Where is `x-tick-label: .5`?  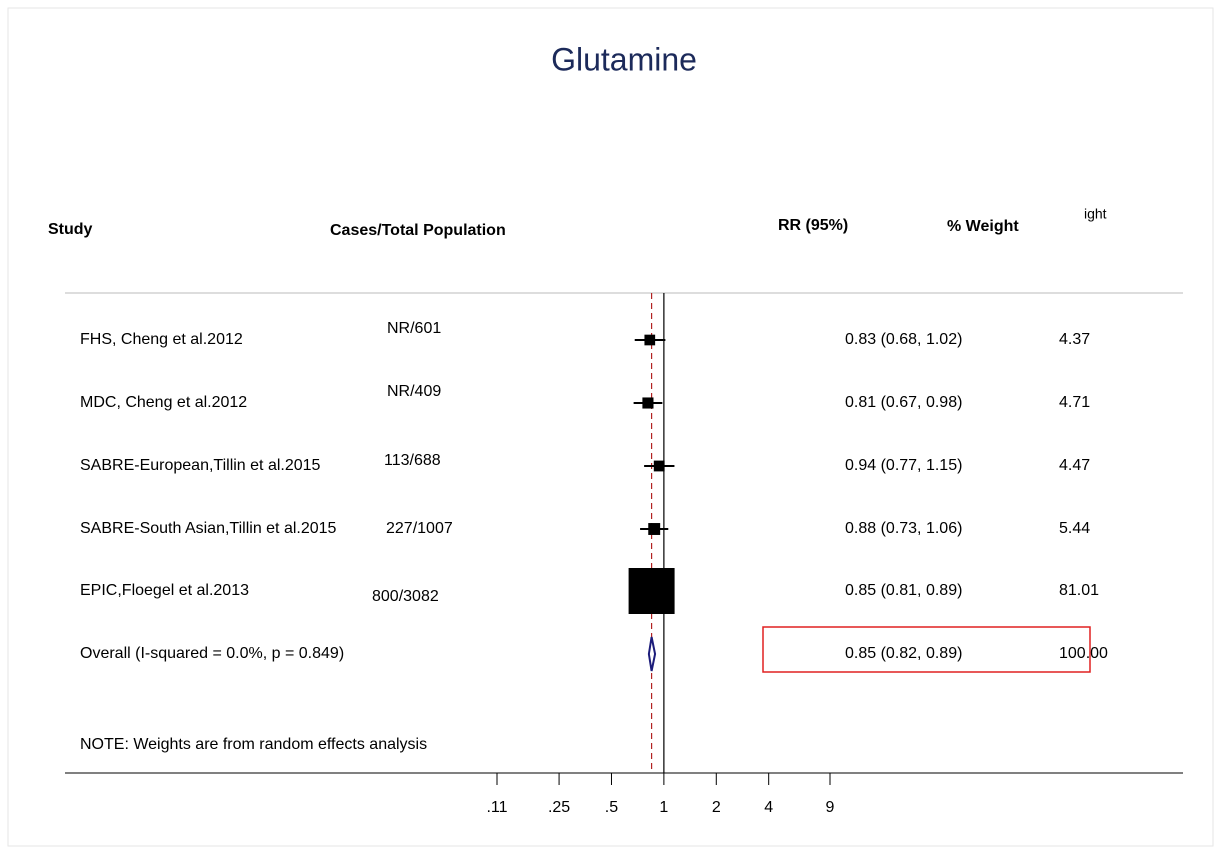 x-tick-label: .5 is located at coordinates (611, 807).